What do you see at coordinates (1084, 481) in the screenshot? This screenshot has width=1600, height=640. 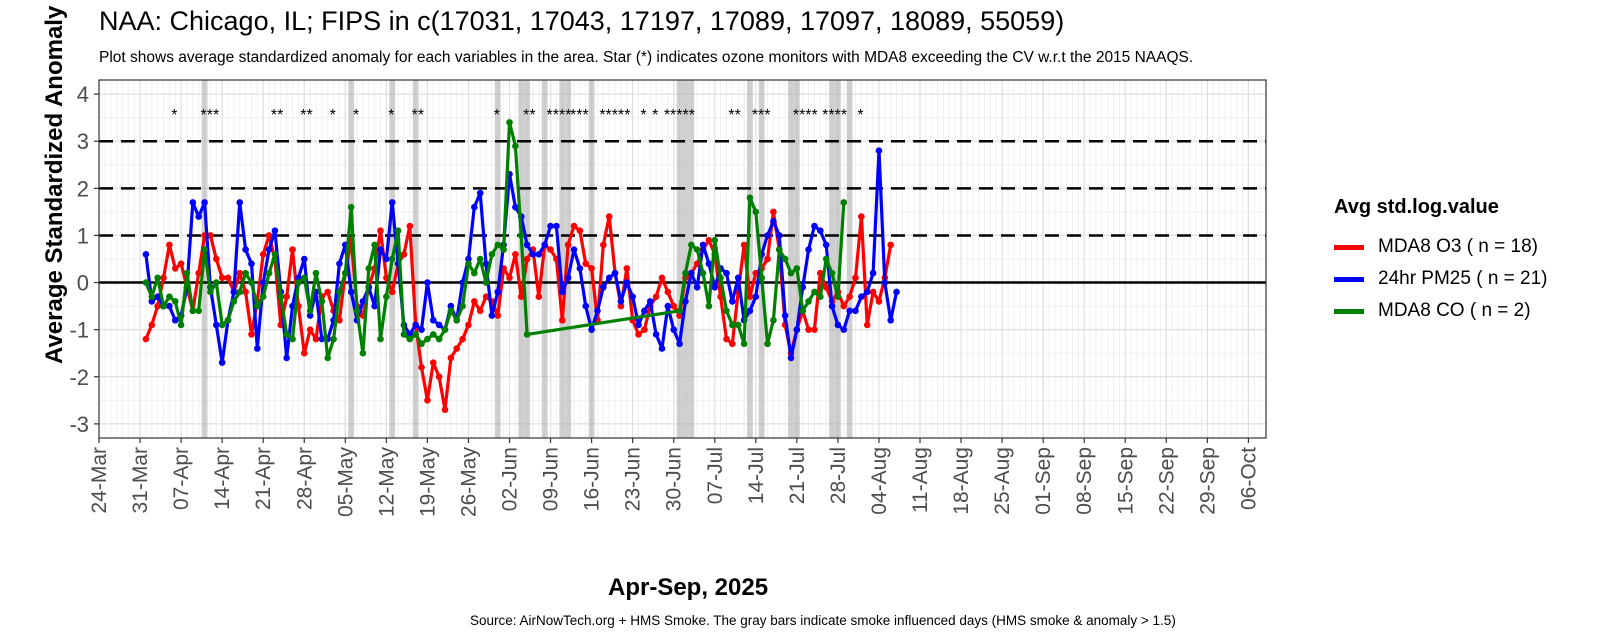 I see `x-tick-label: 08-Sep` at bounding box center [1084, 481].